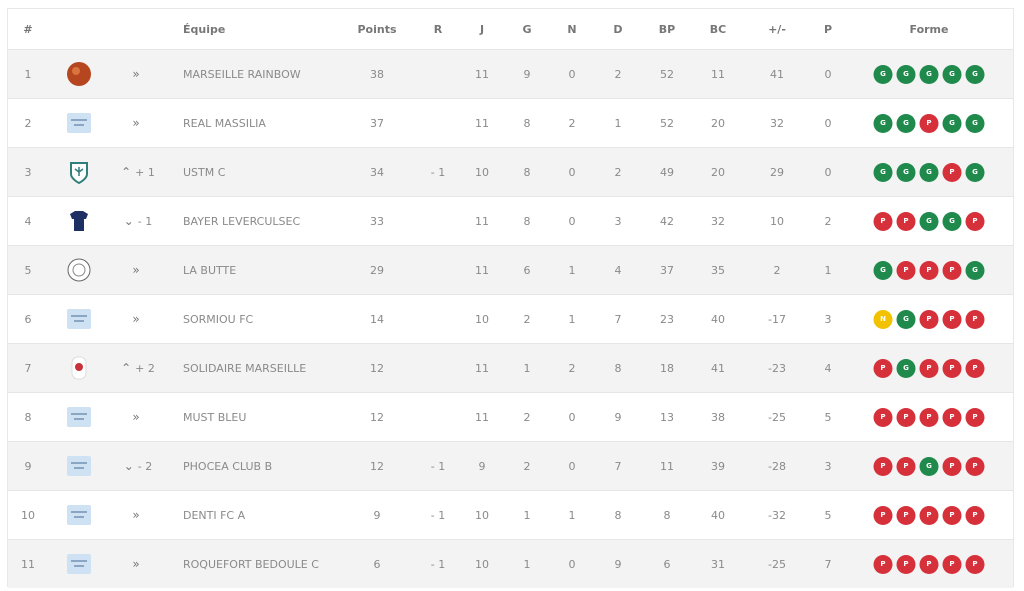 This screenshot has height=591, width=1024. Describe the element at coordinates (572, 29) in the screenshot. I see `column-header: N` at that location.